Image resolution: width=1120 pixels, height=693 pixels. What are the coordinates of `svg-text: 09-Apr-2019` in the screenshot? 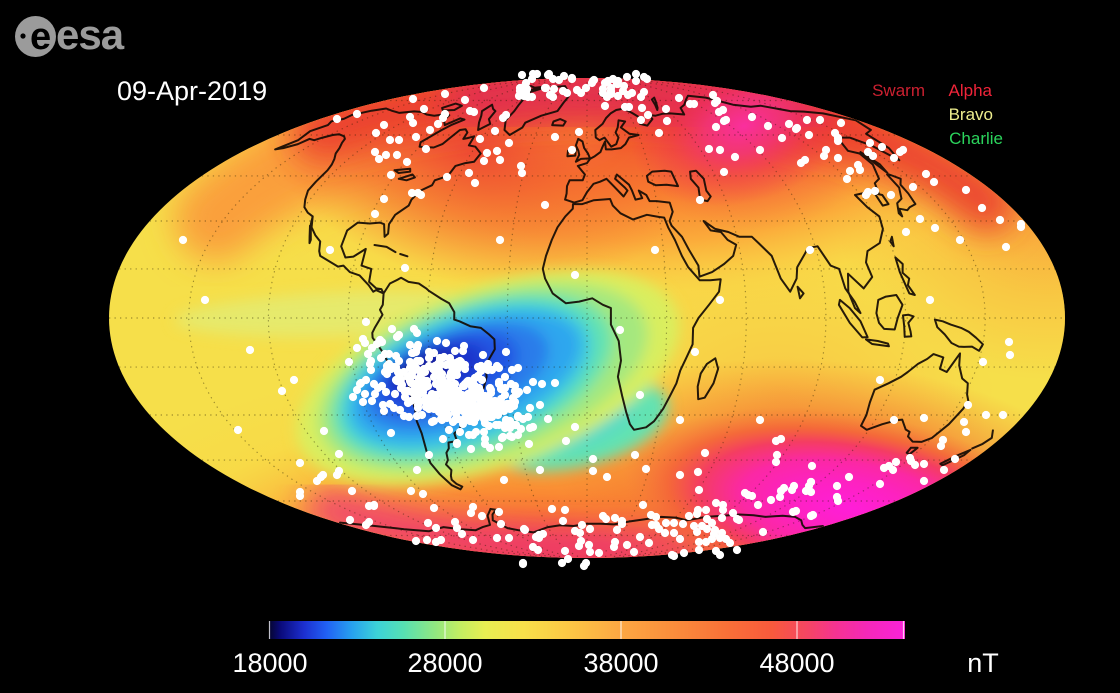 It's located at (192, 91).